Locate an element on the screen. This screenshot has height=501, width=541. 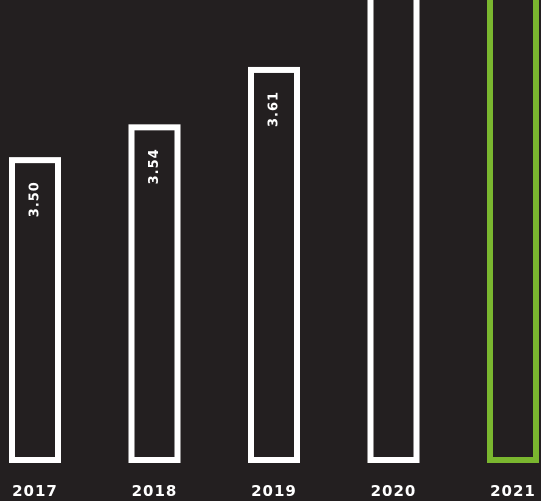
value-label-2017: 3.50 is located at coordinates (35, 199).